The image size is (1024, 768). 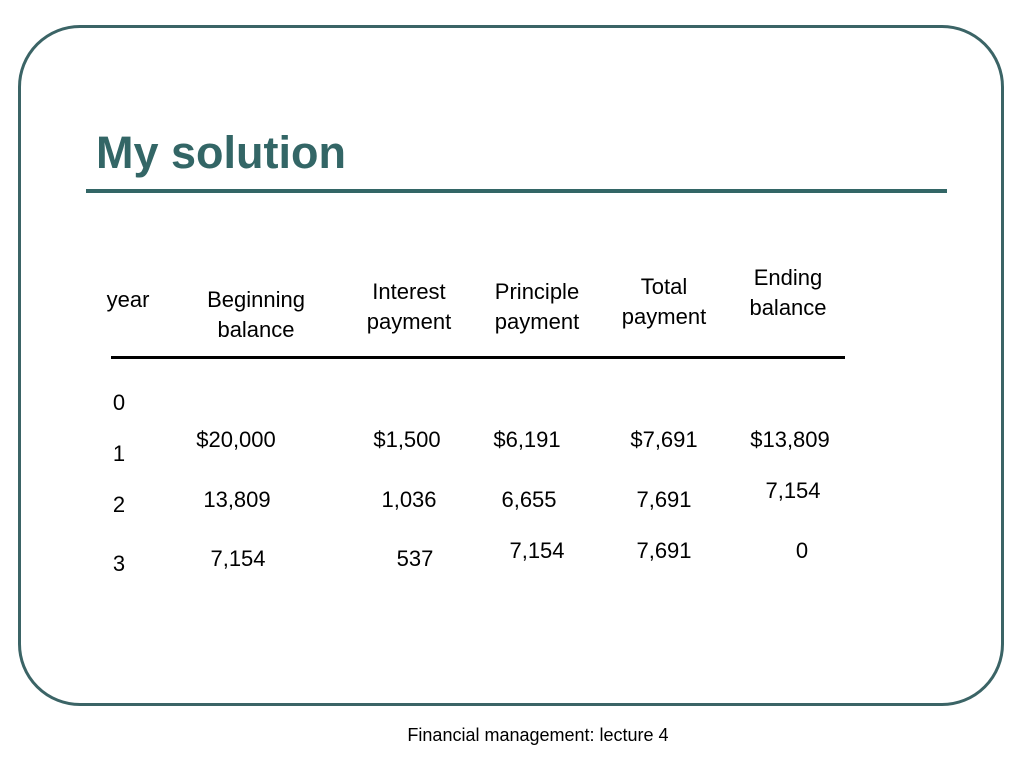 What do you see at coordinates (793, 490) in the screenshot?
I see `ending-balance-cell: 7,154` at bounding box center [793, 490].